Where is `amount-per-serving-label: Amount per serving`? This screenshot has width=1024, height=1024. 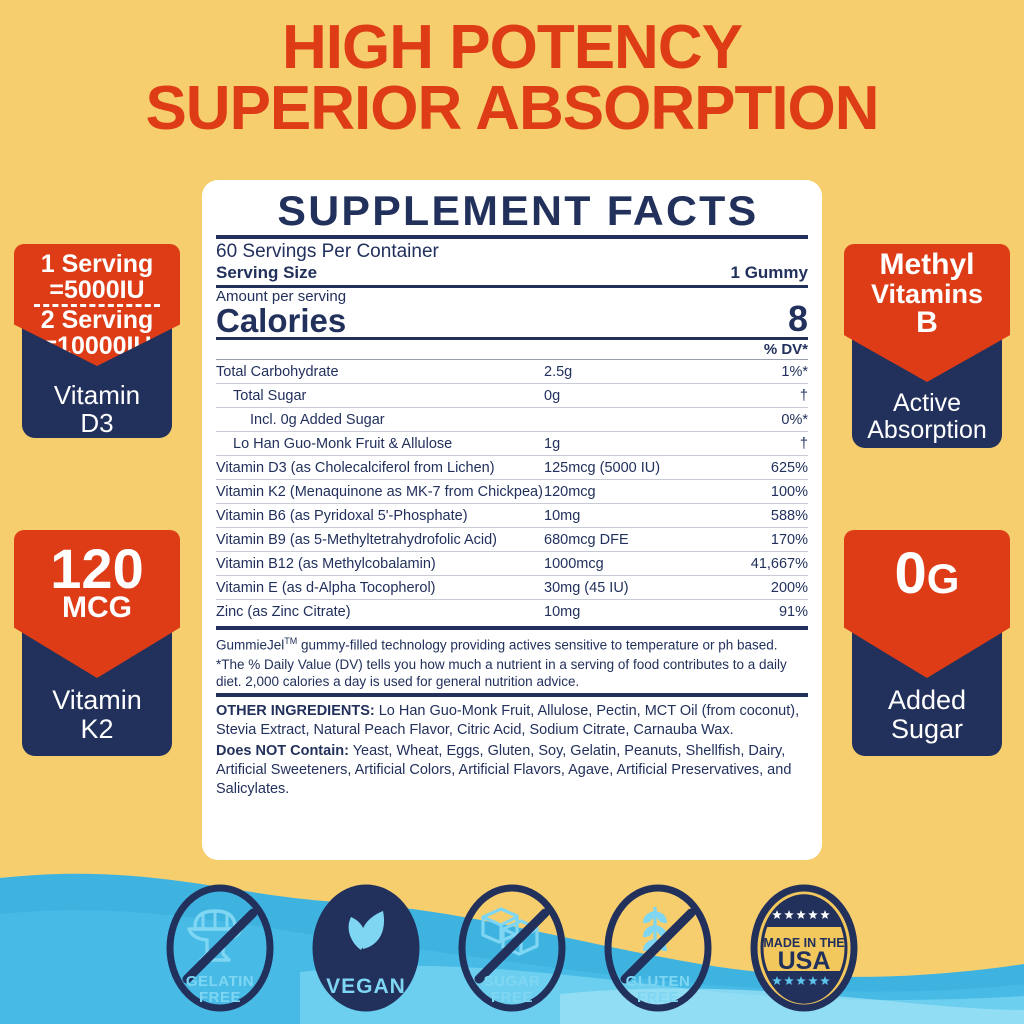
amount-per-serving-label: Amount per serving is located at coordinates (281, 296).